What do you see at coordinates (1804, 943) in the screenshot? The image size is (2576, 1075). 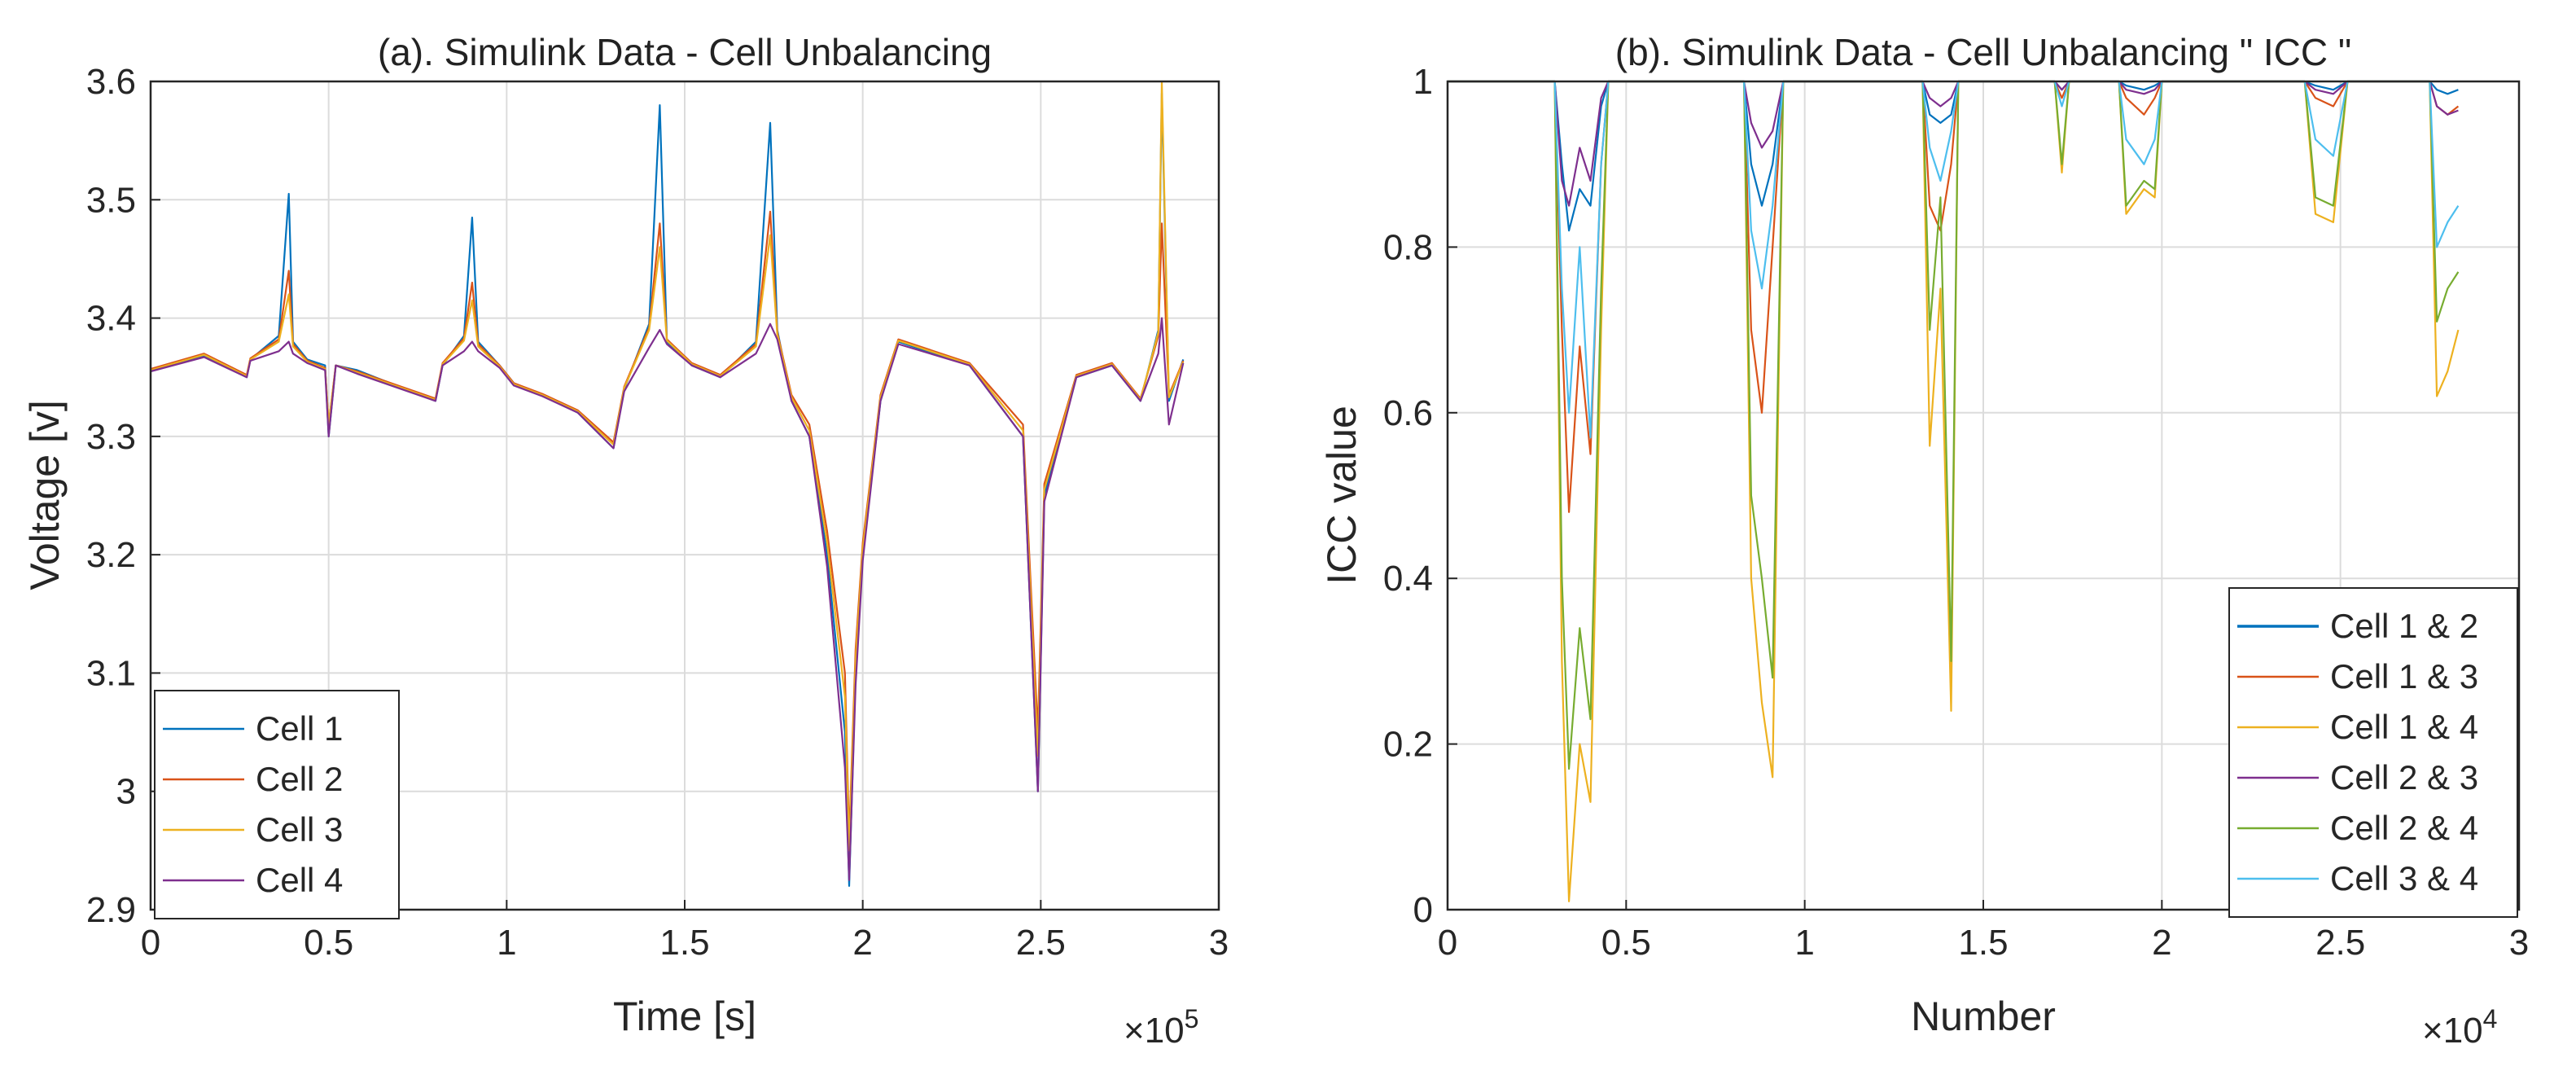 I see `panel-b-xtick-label: 1` at bounding box center [1804, 943].